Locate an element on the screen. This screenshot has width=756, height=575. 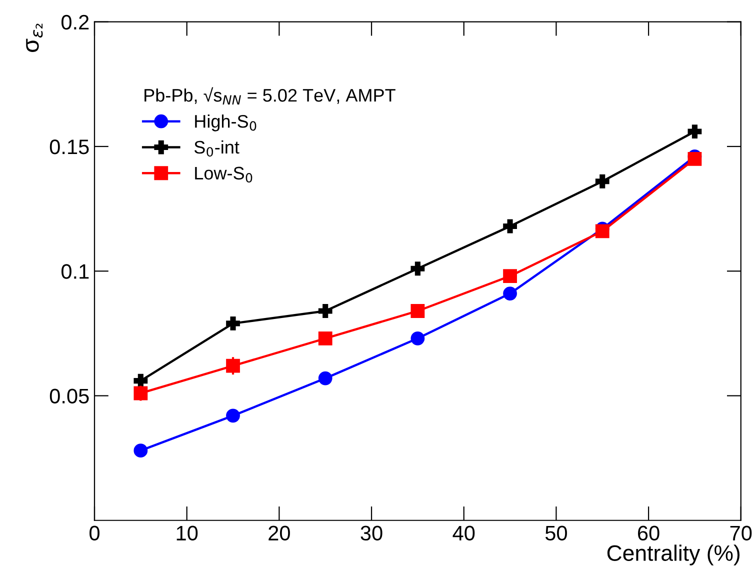
y-axis-title: σ$_{ε₂}$ is located at coordinates (34, 38).